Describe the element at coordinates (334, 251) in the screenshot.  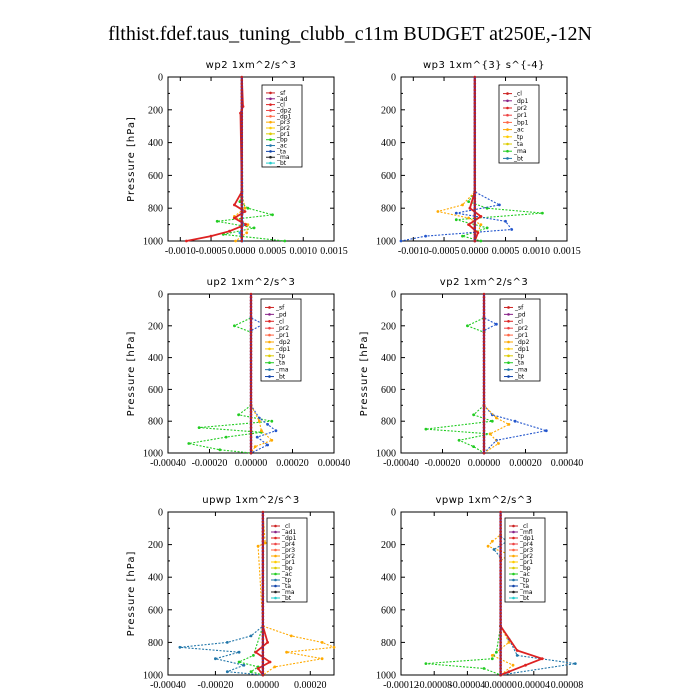
I see `x-tick-label: 0.0015` at that location.